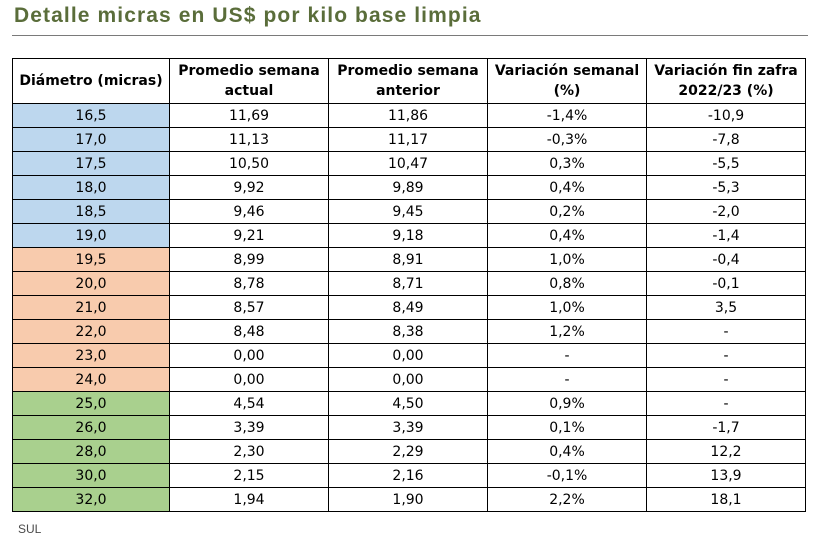  What do you see at coordinates (249, 499) in the screenshot?
I see `cell-actual: 1,94` at bounding box center [249, 499].